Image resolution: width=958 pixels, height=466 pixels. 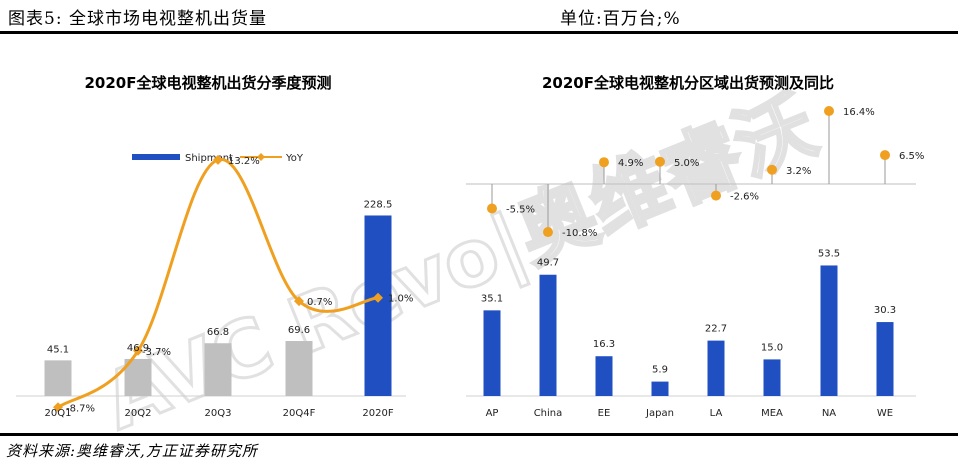 What do you see at coordinates (218, 332) in the screenshot?
I see `shipment-value-label: 66.8` at bounding box center [218, 332].